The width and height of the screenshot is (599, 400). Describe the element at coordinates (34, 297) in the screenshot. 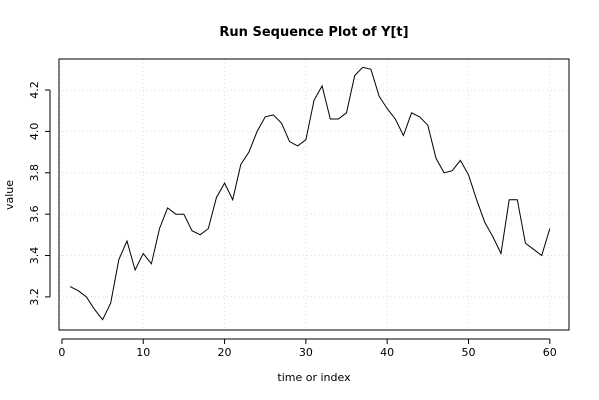

I see `y-tick-label: 3.2` at that location.